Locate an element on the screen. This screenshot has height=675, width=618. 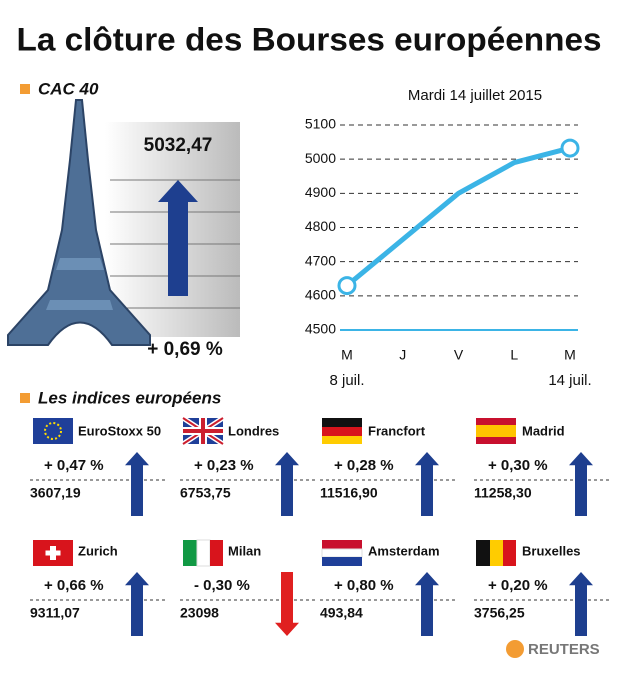
flag-eu is located at coordinates (53, 431).